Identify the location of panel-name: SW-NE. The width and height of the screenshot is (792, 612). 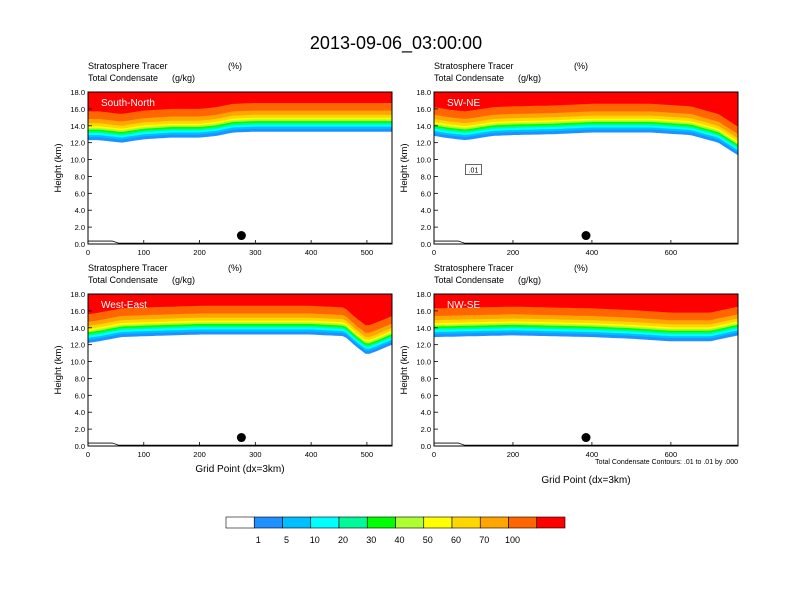
(463, 103).